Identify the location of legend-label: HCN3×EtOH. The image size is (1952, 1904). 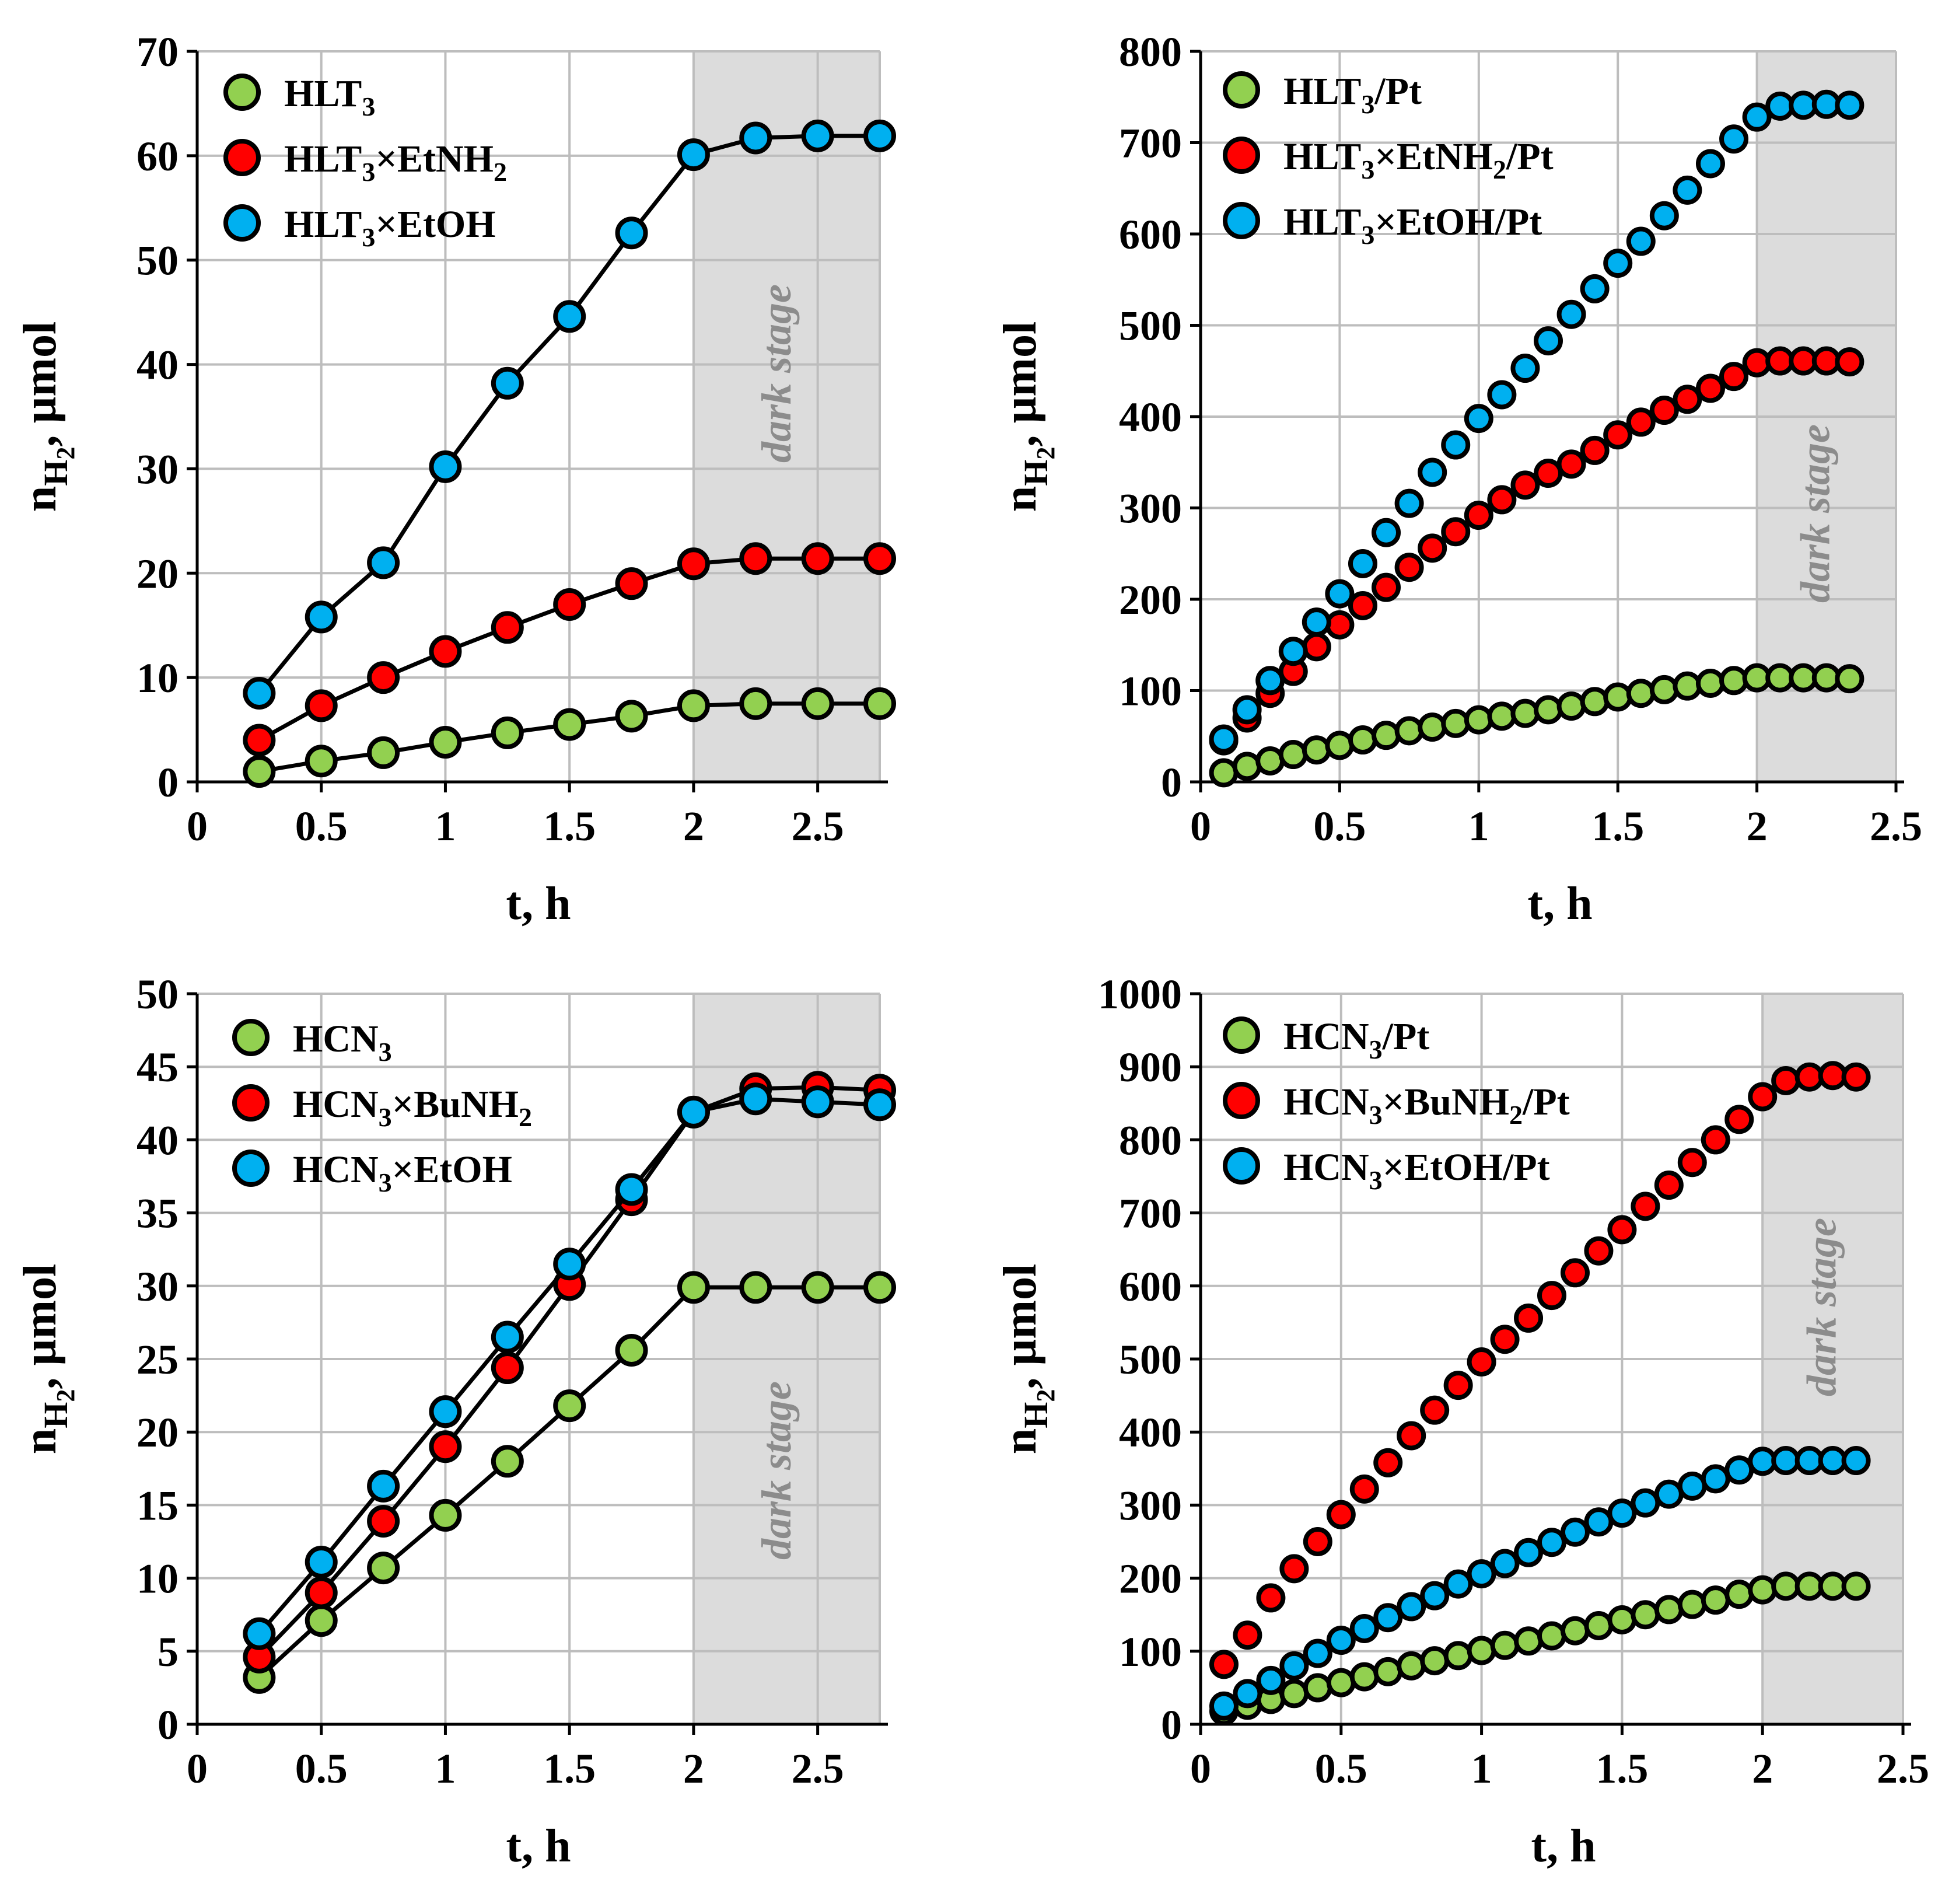
(402, 1172).